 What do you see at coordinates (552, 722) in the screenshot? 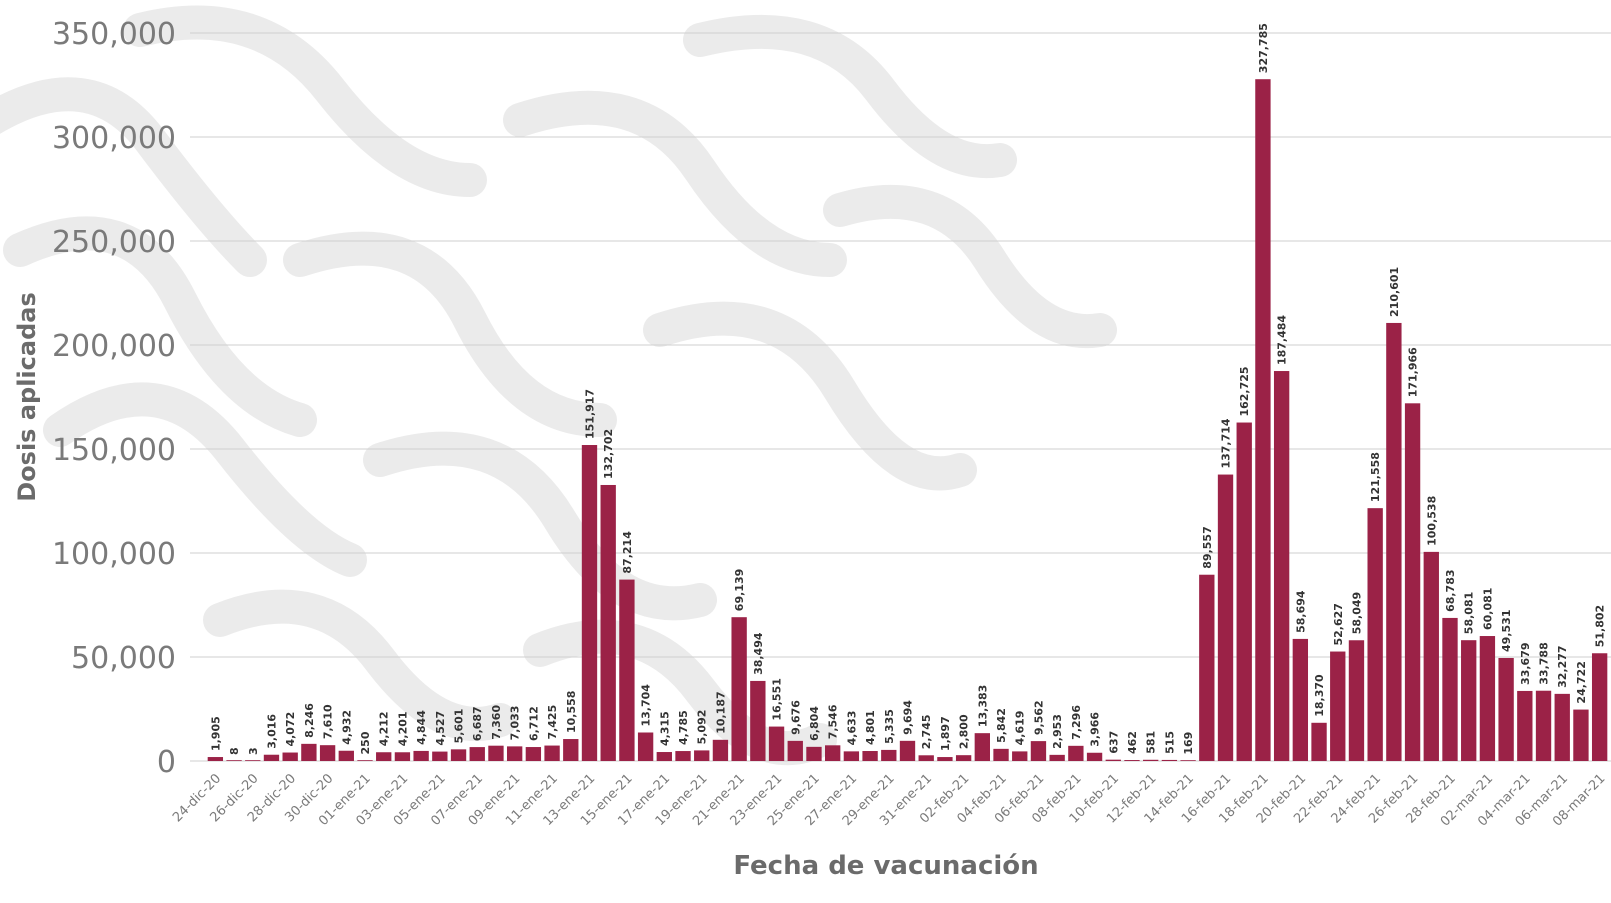
I see `data-label: 7,425` at bounding box center [552, 722].